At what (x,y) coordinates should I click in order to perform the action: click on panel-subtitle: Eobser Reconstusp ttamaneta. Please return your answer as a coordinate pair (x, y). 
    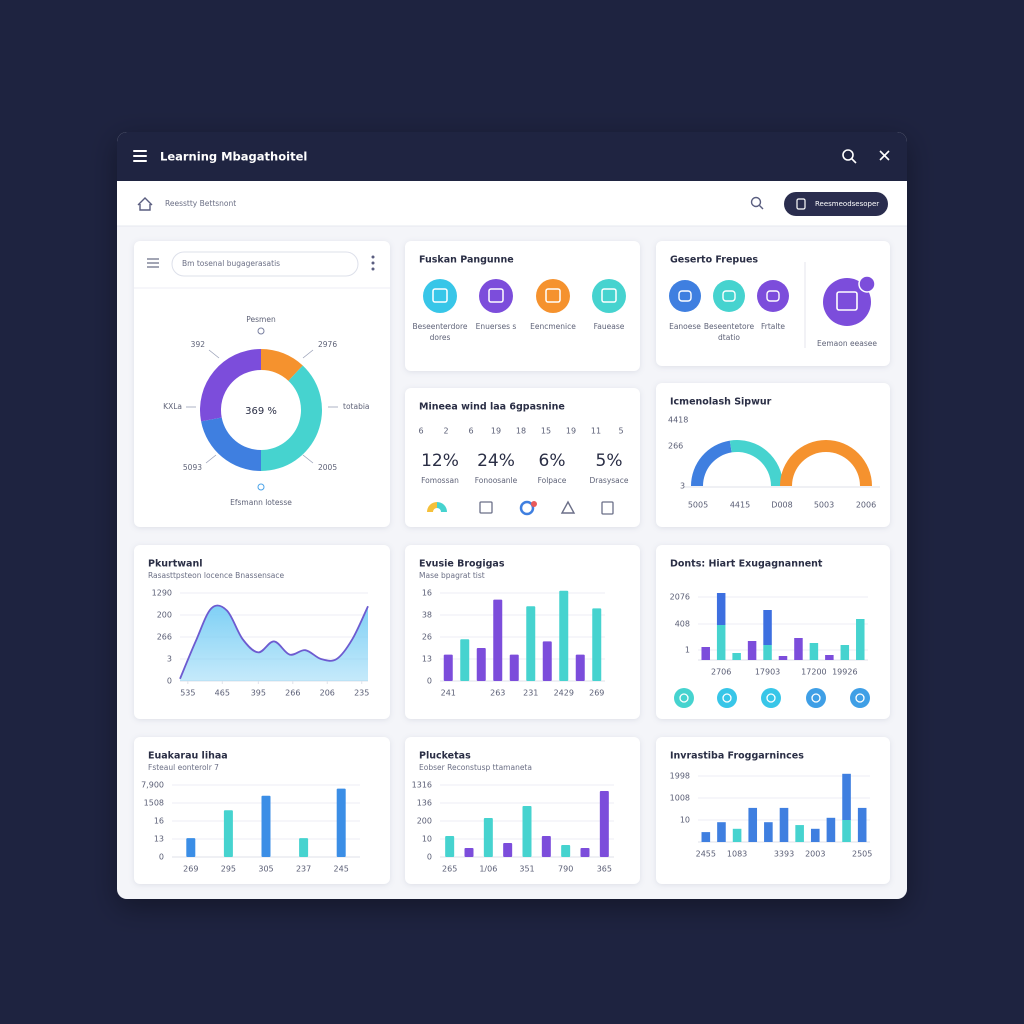
    Looking at the image, I should click on (475, 767).